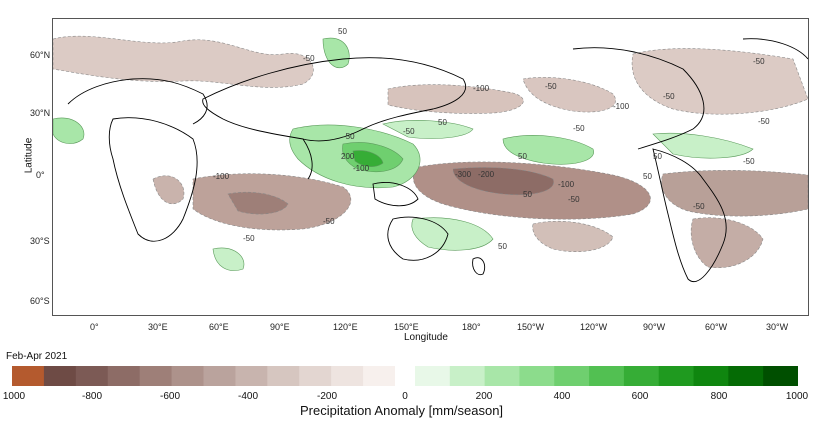  Describe the element at coordinates (463, 174) in the screenshot. I see `contour-label: -300` at that location.